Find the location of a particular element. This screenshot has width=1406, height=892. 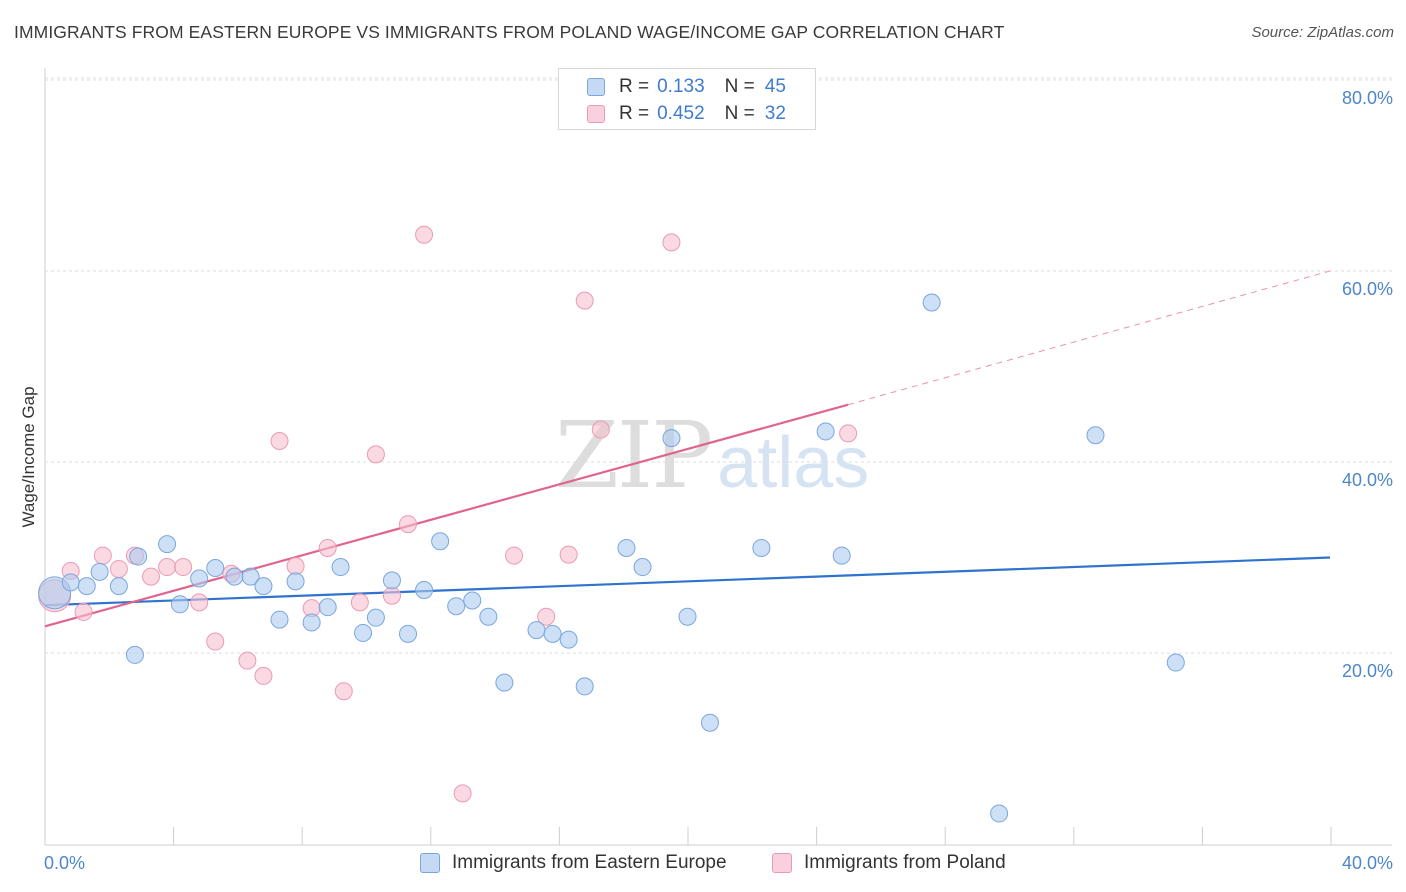

y-axis-label: Wage/Income Gap is located at coordinates (28, 456).